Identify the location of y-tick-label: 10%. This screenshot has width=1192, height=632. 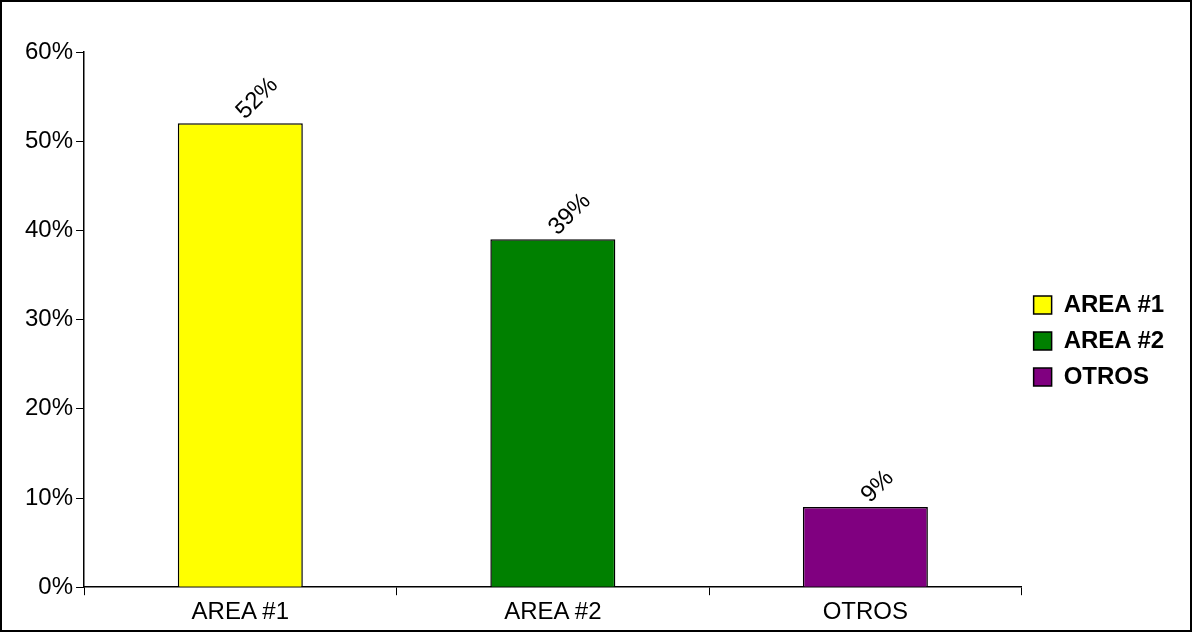
(49, 496).